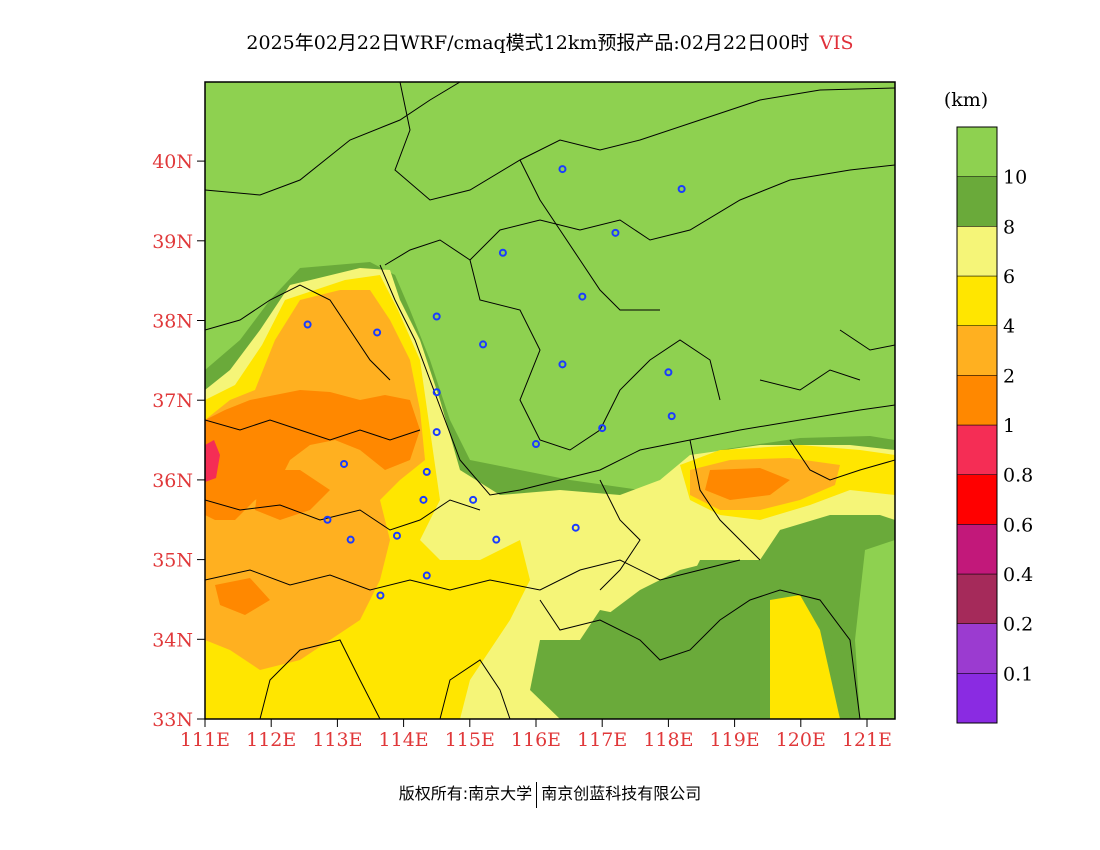  What do you see at coordinates (875, 629) in the screenshot?
I see `region-vis-gt10-patch` at bounding box center [875, 629].